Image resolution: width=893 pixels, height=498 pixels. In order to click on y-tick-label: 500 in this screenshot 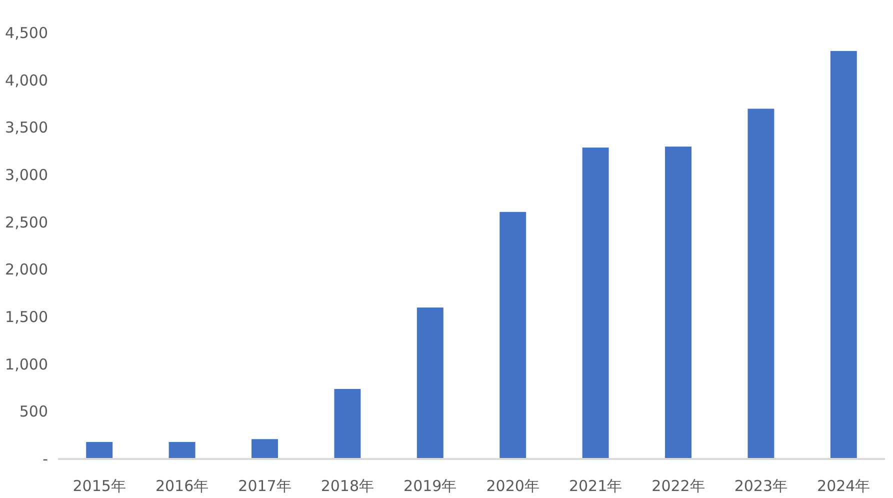, I will do `click(33, 411)`.